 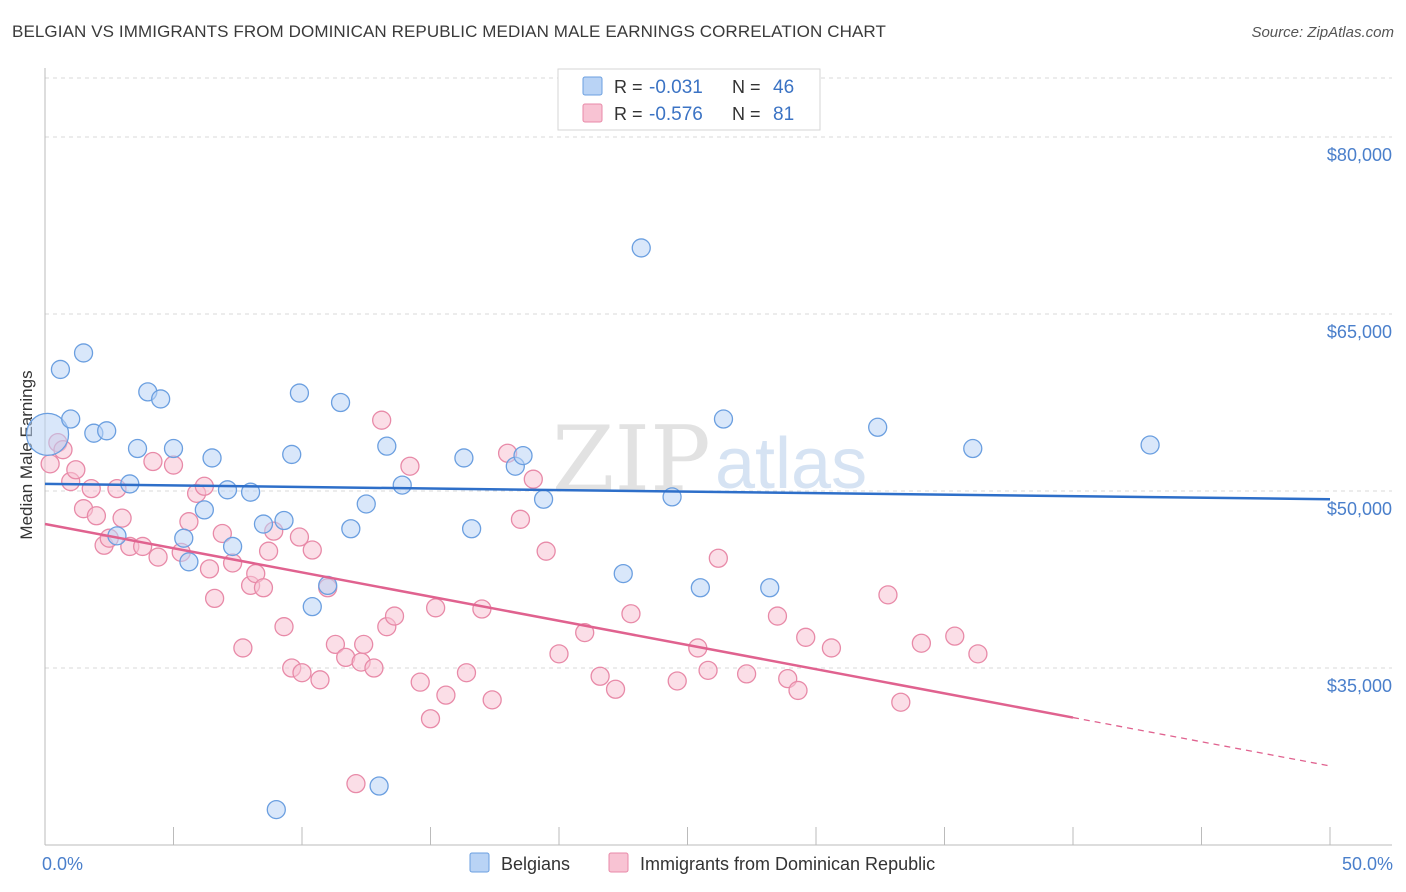 I want to click on correlation-legend: R = -0.031 N = 46 R = -0.576 N = 81, so click(x=689, y=99).